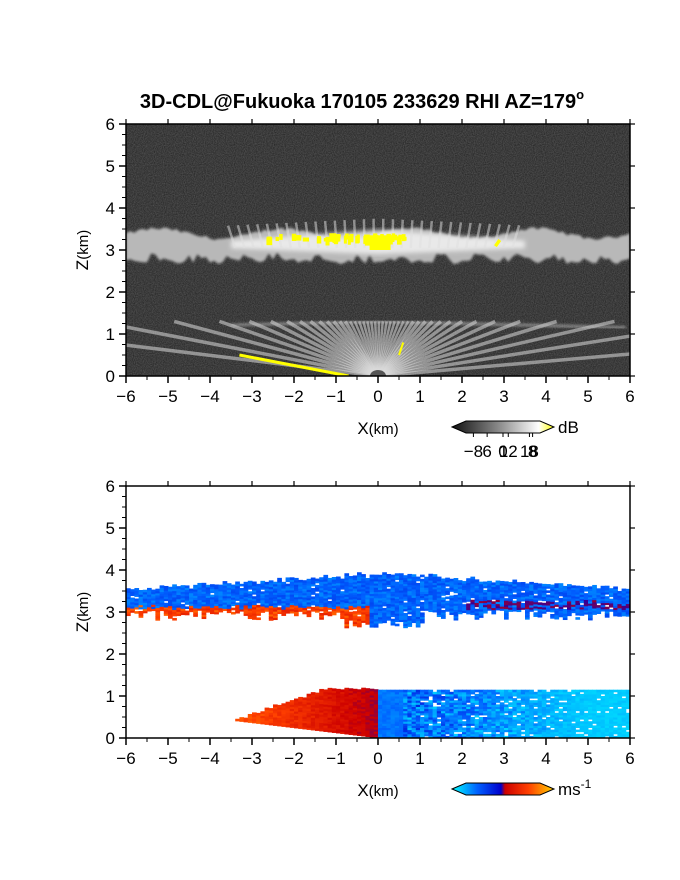 Image resolution: width=680 pixels, height=880 pixels. What do you see at coordinates (514, 439) in the screenshot?
I see `backscatter-colorbar: dB 6 12 18` at bounding box center [514, 439].